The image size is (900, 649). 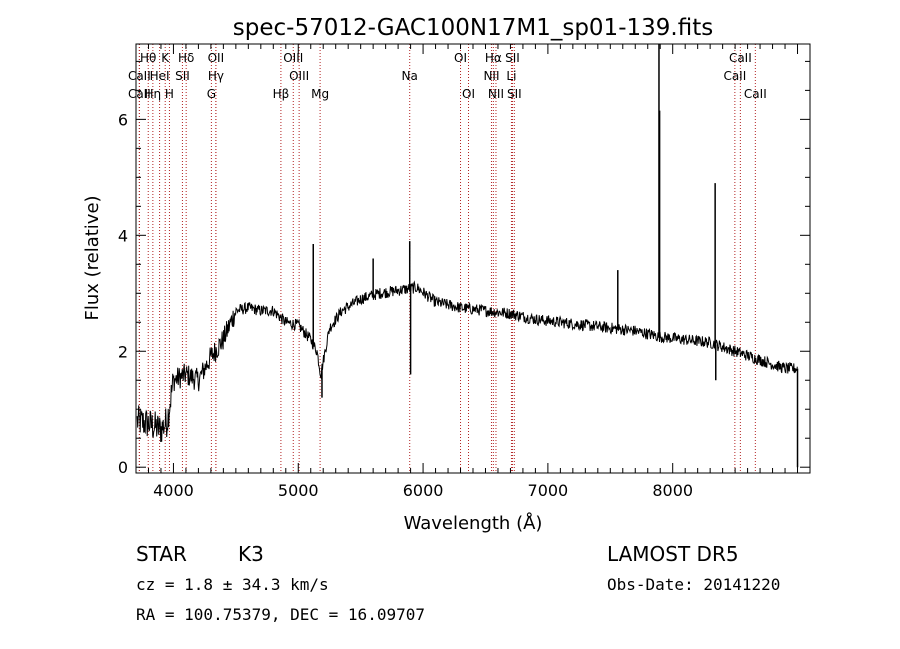 What do you see at coordinates (511, 76) in the screenshot?
I see `spectral-line-label: Li` at bounding box center [511, 76].